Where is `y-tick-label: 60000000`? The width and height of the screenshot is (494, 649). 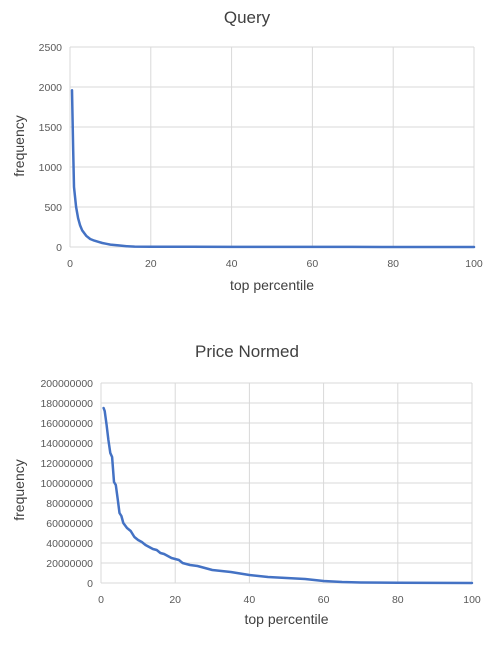
y-tick-label: 60000000 is located at coordinates (69, 524).